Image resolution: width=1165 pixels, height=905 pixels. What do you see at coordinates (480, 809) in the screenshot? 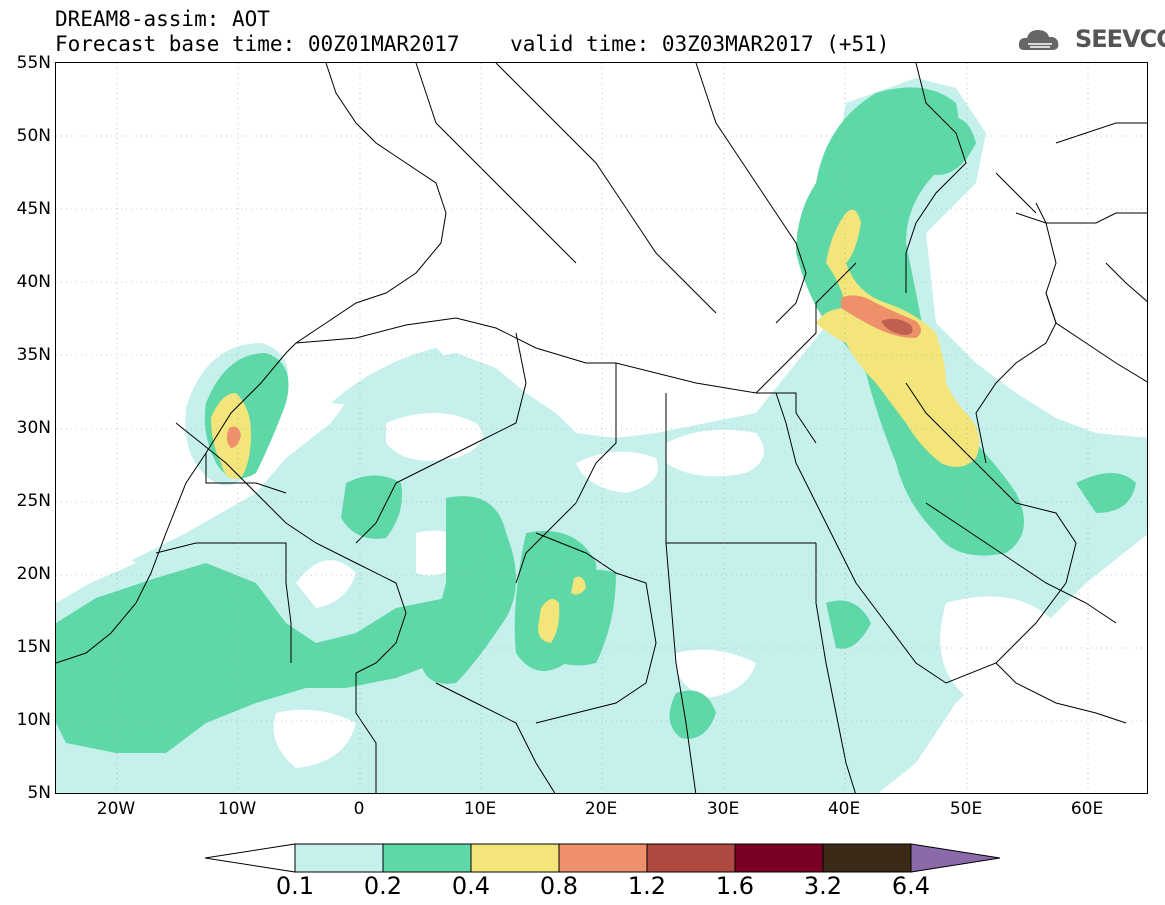
I see `lon-label: 10E` at bounding box center [480, 809].